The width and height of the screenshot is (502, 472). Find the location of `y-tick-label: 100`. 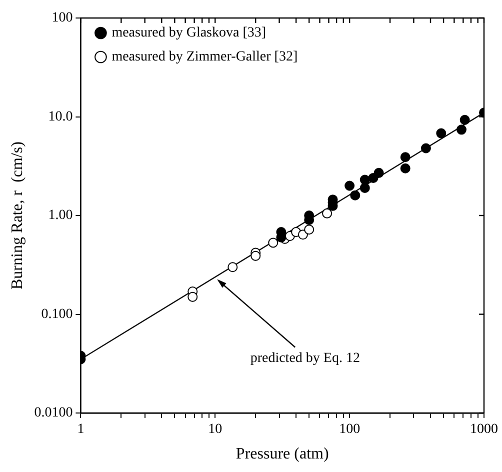

y-tick-label: 100 is located at coordinates (62, 18).